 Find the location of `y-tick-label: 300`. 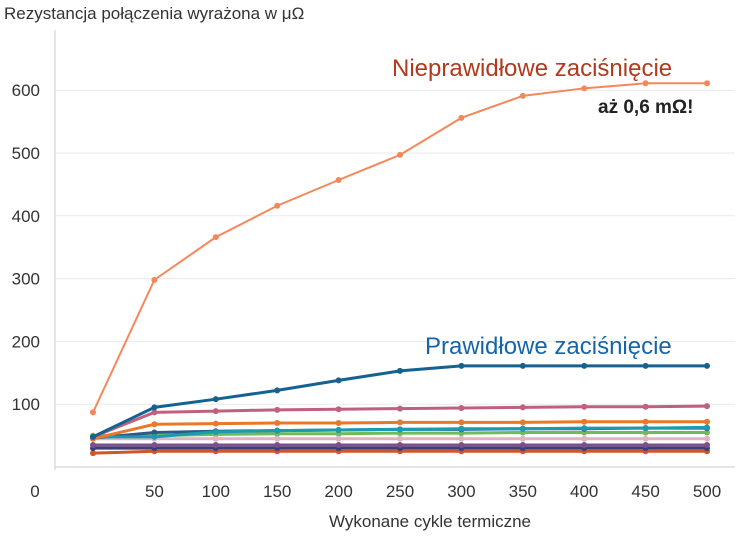

y-tick-label: 300 is located at coordinates (26, 279).